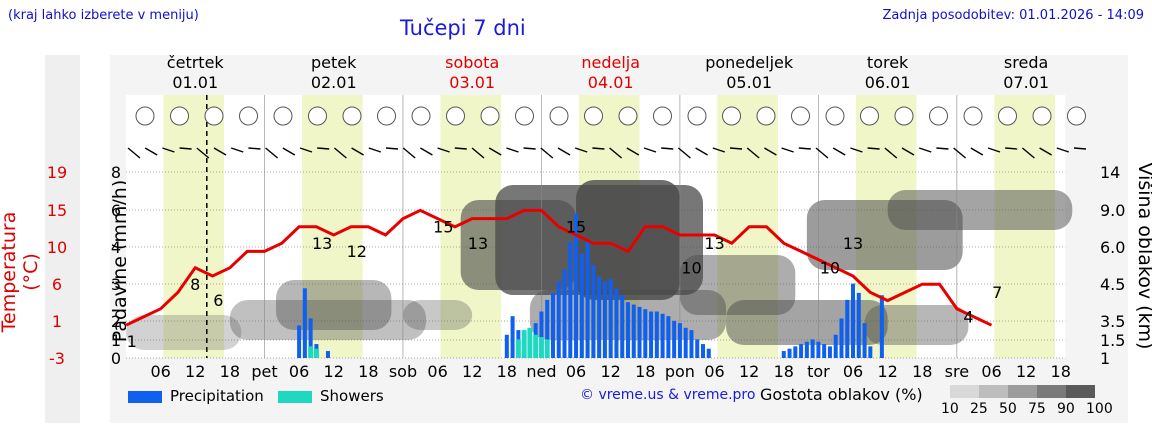  What do you see at coordinates (1110, 172) in the screenshot?
I see `cloud-tick-label: 14` at bounding box center [1110, 172].